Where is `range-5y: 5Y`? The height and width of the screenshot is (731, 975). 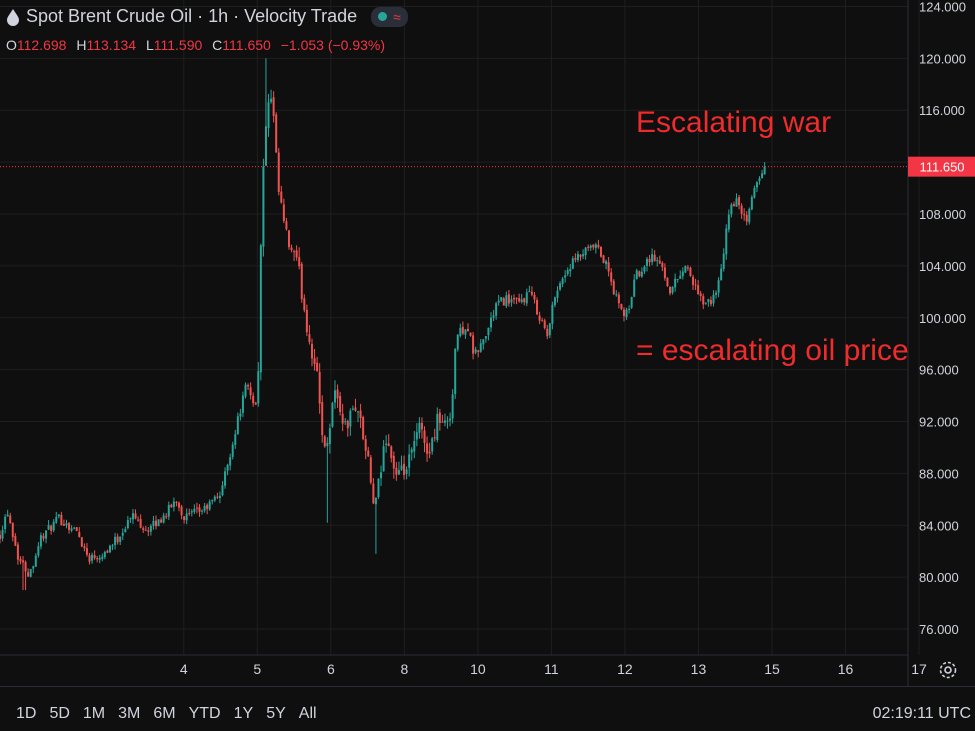
range-5y: 5Y is located at coordinates (276, 713).